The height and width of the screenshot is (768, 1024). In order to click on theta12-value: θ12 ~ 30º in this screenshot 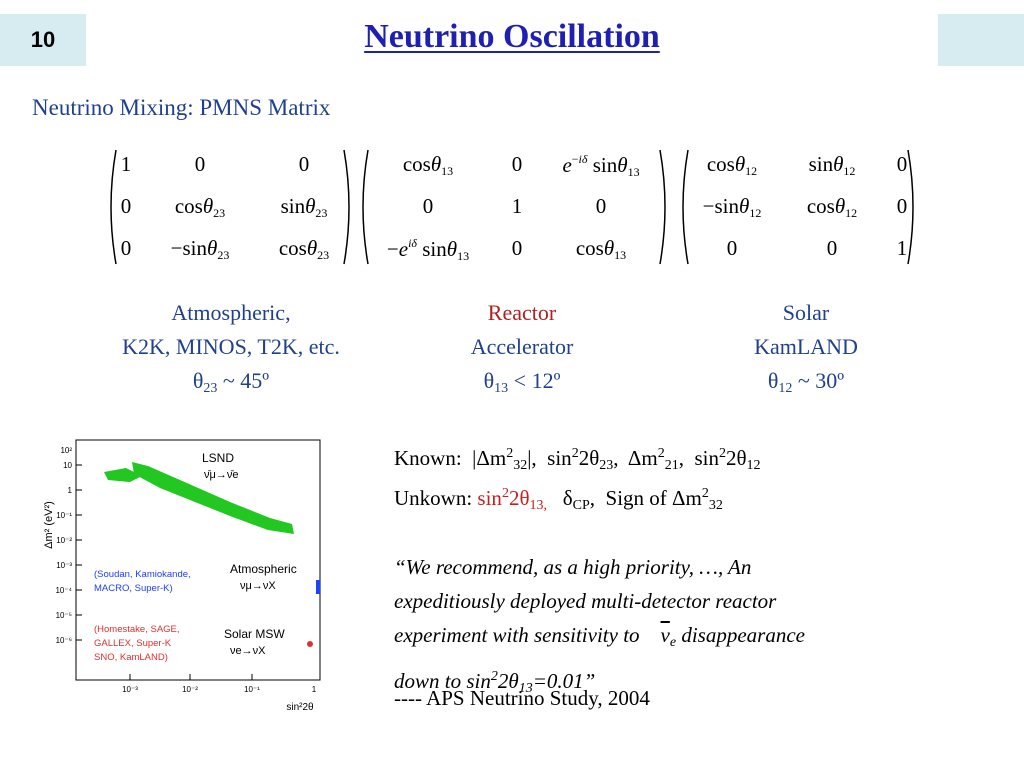, I will do `click(806, 382)`.